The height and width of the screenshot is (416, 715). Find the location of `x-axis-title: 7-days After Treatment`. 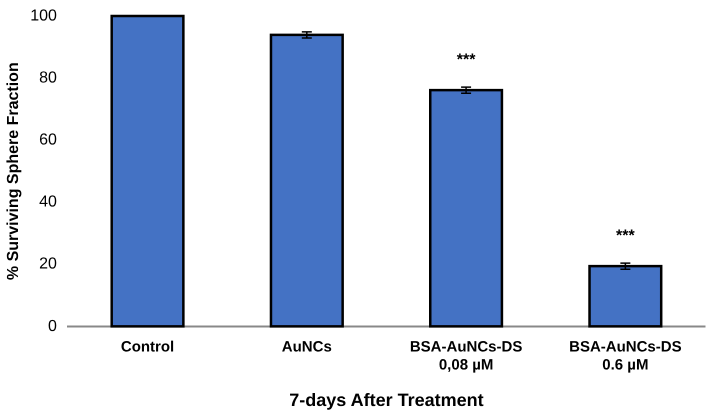

x-axis-title: 7-days After Treatment is located at coordinates (386, 400).